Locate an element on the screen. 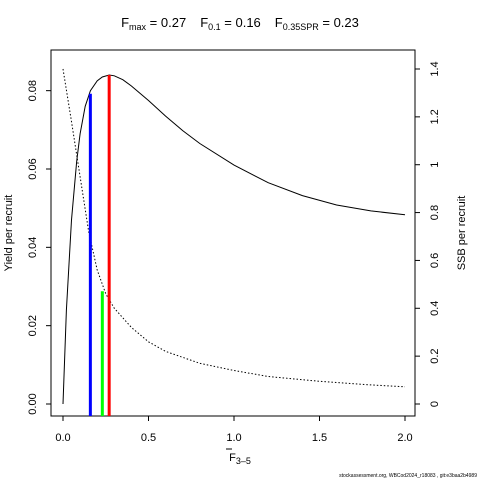 The image size is (480, 480). y-axis-title-left: Yield per recruit is located at coordinates (9, 233).